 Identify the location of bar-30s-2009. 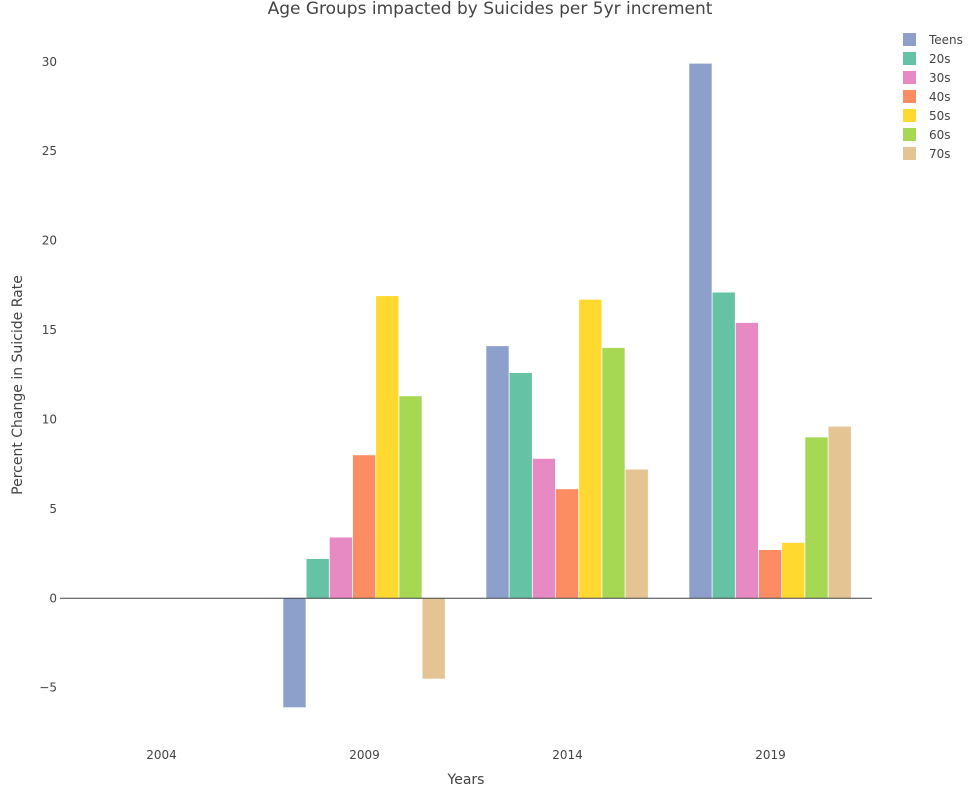
(341, 568).